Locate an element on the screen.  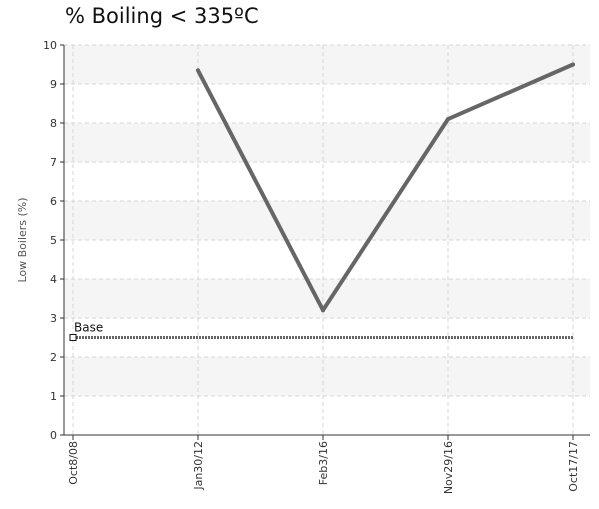
baseline-marker is located at coordinates (73, 337).